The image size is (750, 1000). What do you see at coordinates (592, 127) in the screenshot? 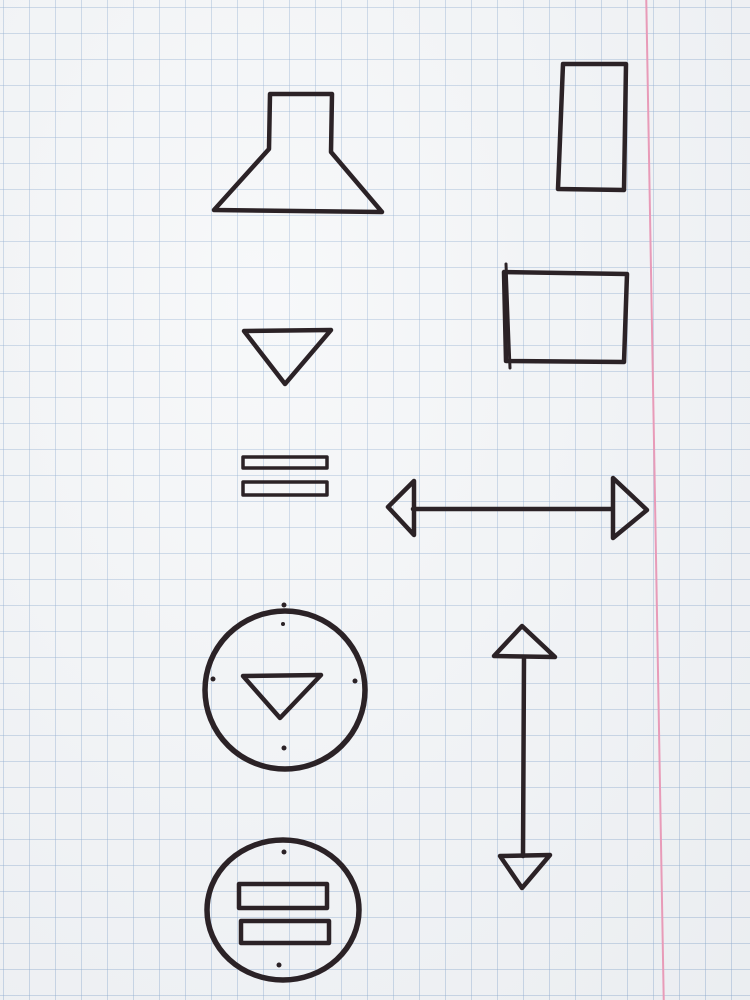
I see `tall-rectangle` at bounding box center [592, 127].